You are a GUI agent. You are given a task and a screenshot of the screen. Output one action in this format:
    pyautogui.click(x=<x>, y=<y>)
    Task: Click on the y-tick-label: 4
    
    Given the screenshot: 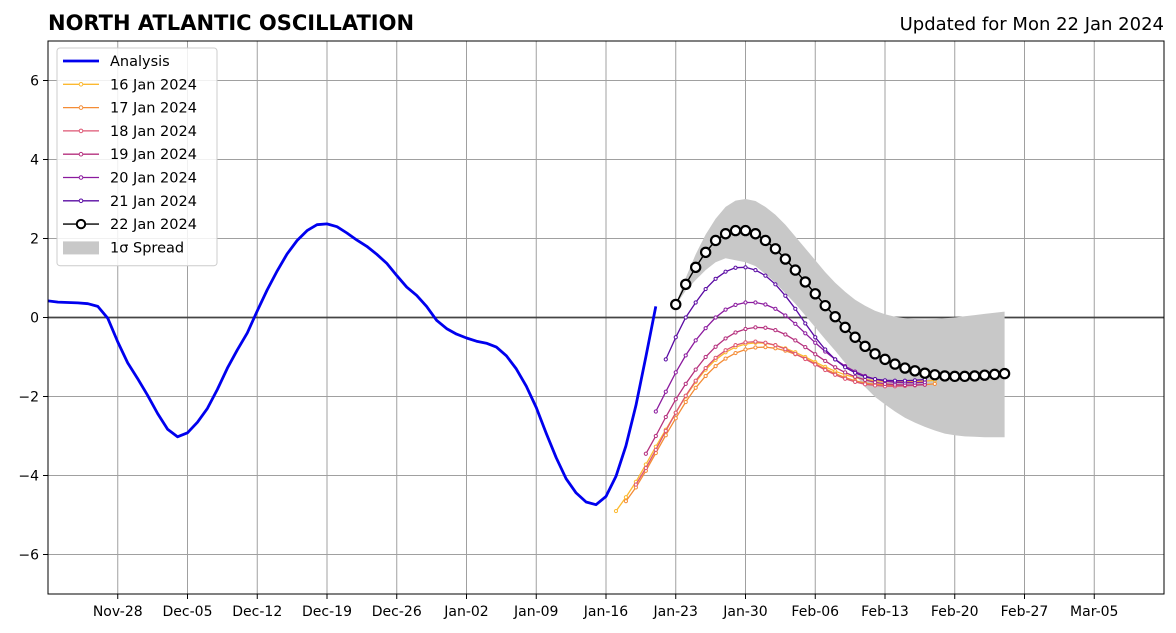 What is the action you would take?
    pyautogui.click(x=34, y=161)
    